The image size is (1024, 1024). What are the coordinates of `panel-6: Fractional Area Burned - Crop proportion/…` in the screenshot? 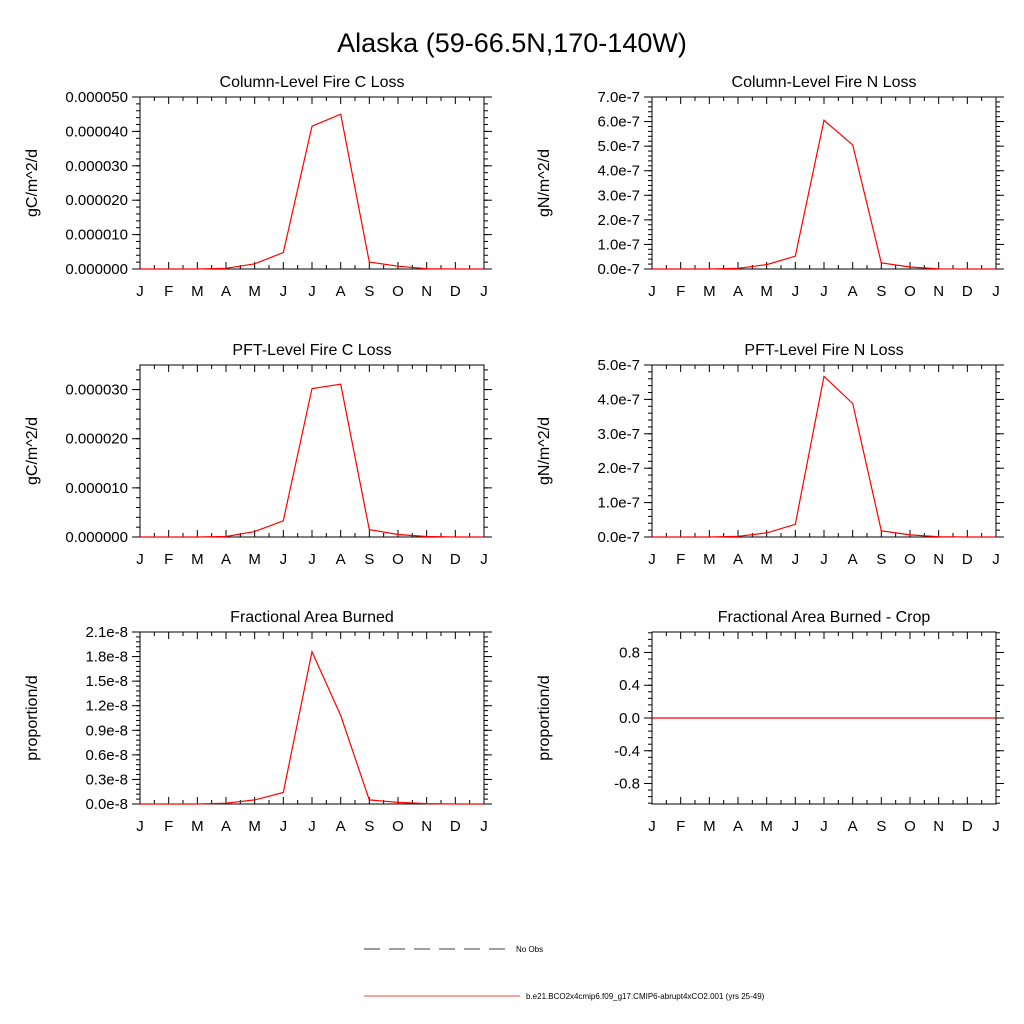 It's located at (770, 722).